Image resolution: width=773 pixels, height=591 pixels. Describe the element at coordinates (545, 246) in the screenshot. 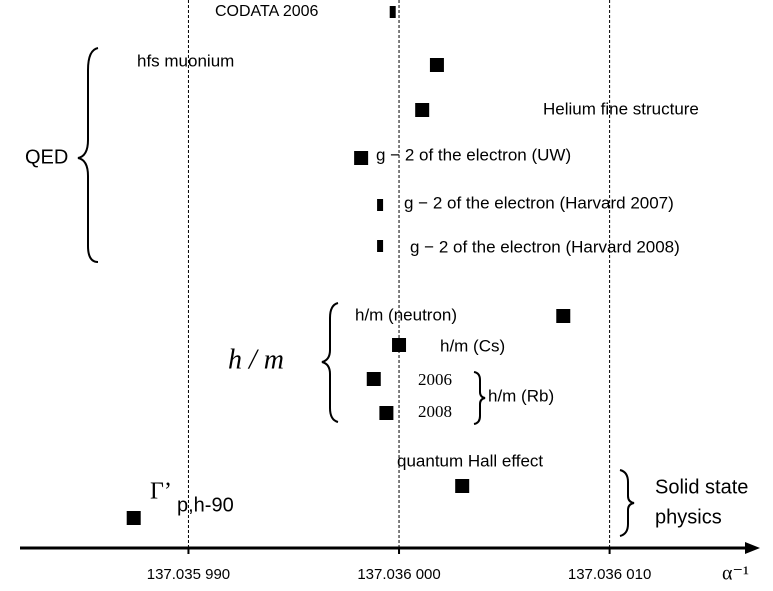

I see `series-label: g − 2 of the electron (Harvard 2008)` at that location.